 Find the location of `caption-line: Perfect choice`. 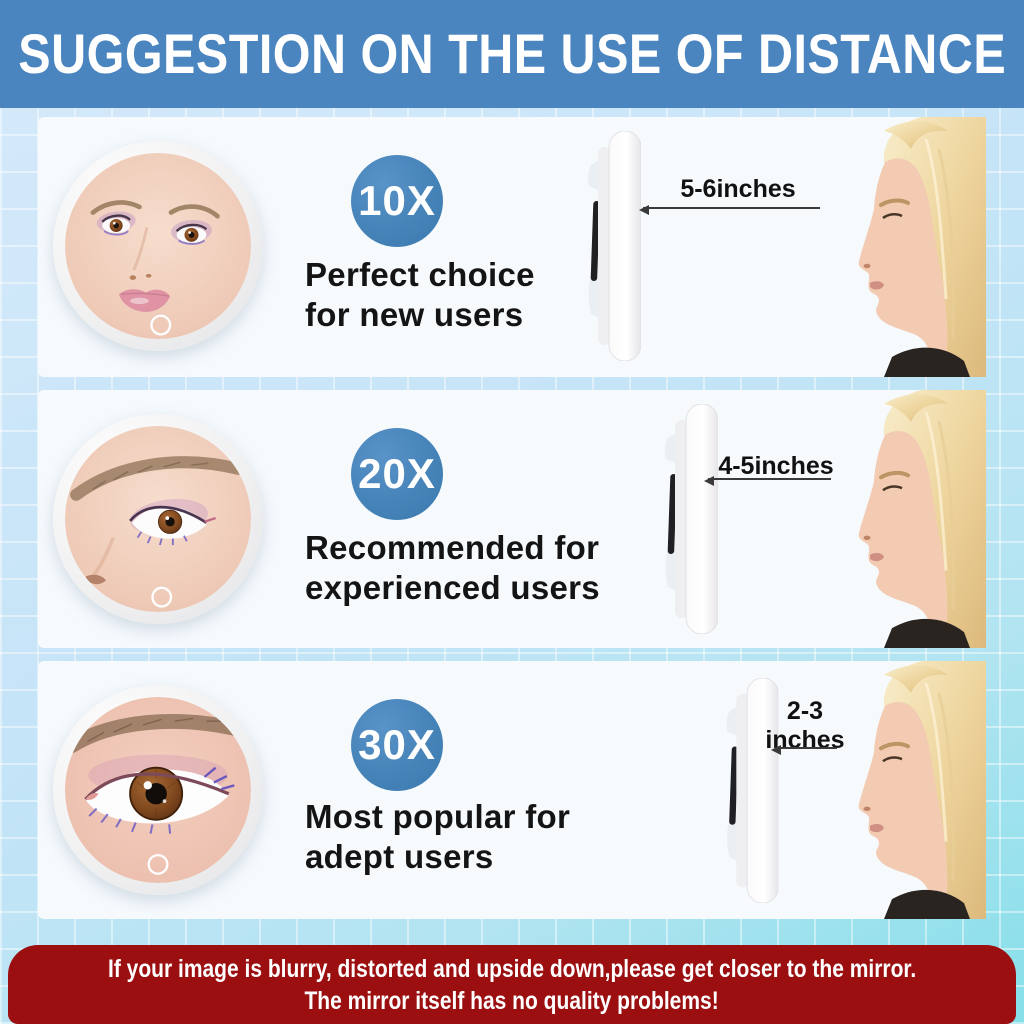

caption-line: Perfect choice is located at coordinates (420, 274).